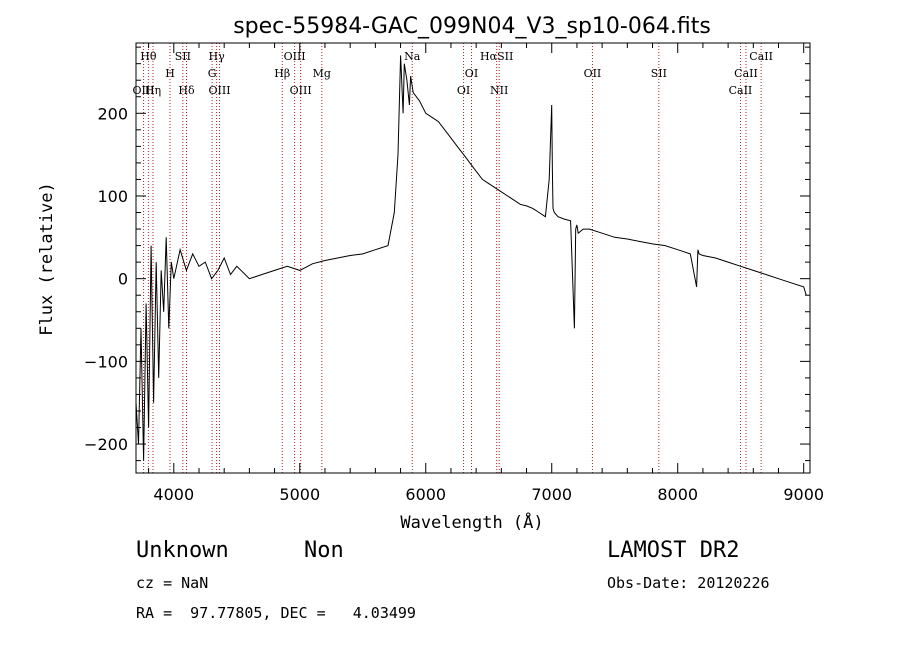 The width and height of the screenshot is (900, 649). What do you see at coordinates (412, 56) in the screenshot?
I see `line-label-4: Na` at bounding box center [412, 56].